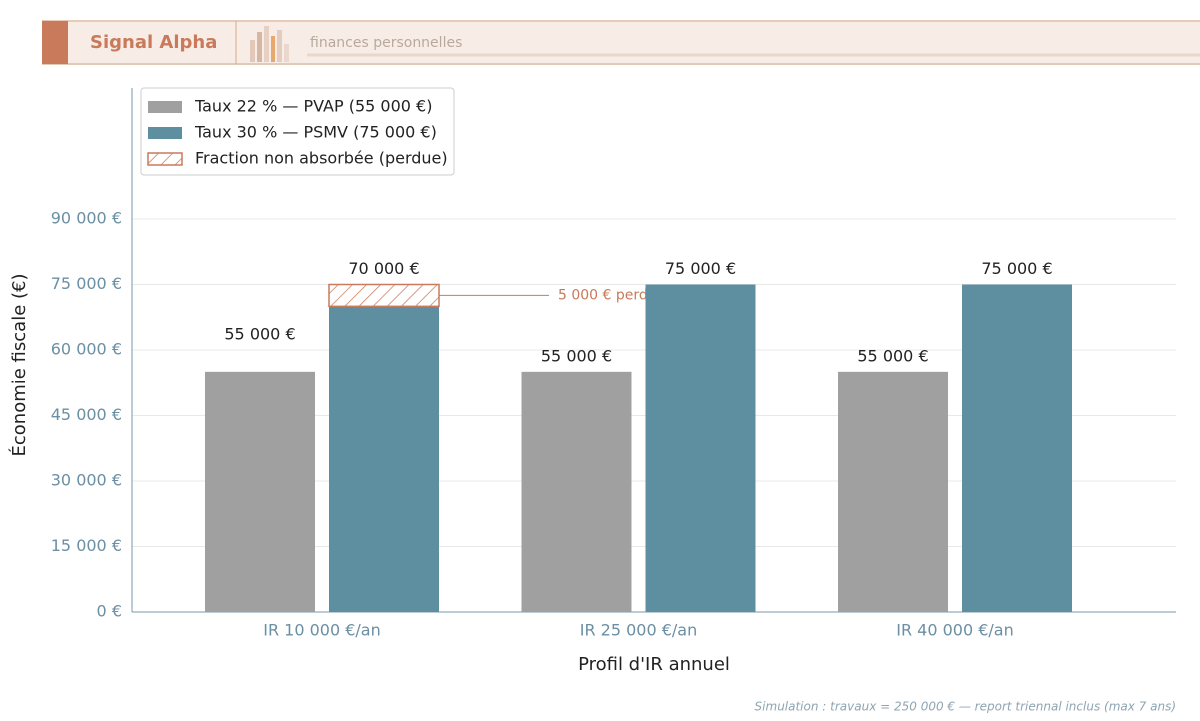  Describe the element at coordinates (86, 480) in the screenshot. I see `y-tick-label: 30 000 €` at that location.